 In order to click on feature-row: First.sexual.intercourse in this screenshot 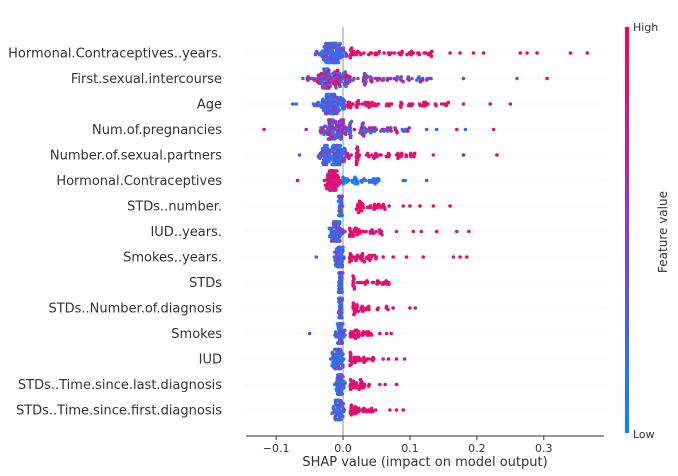, I will do `click(337, 78)`.